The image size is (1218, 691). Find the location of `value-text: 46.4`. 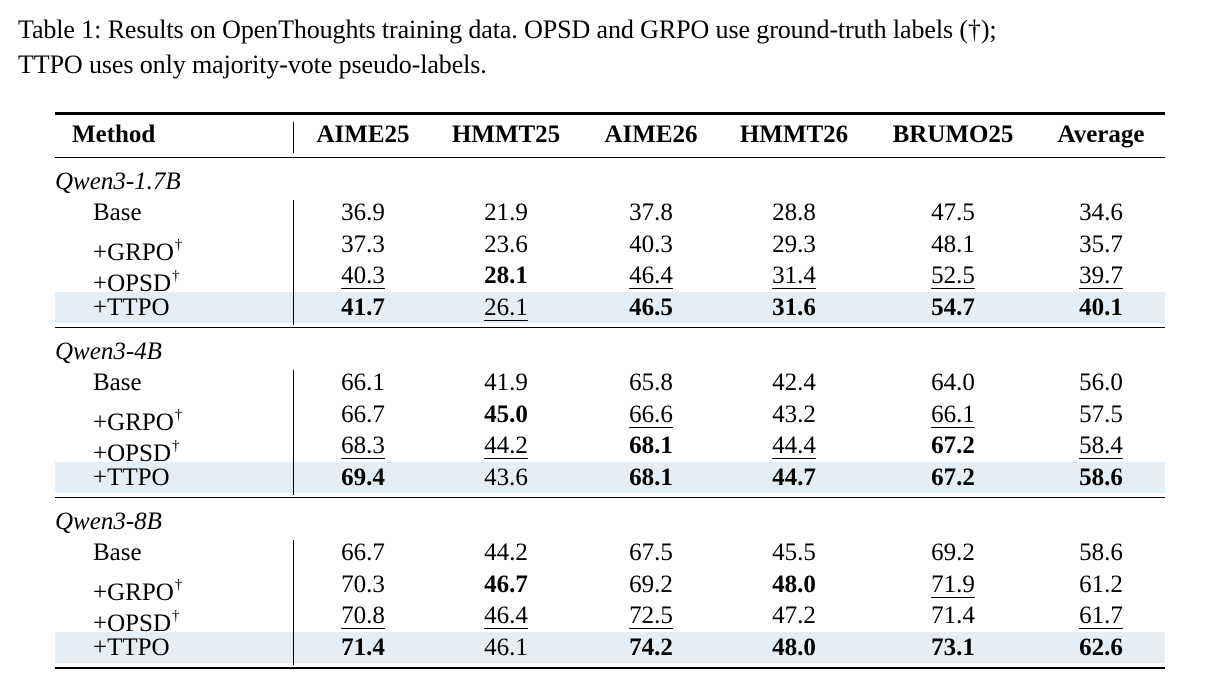

value-text: 46.4 is located at coordinates (506, 616).